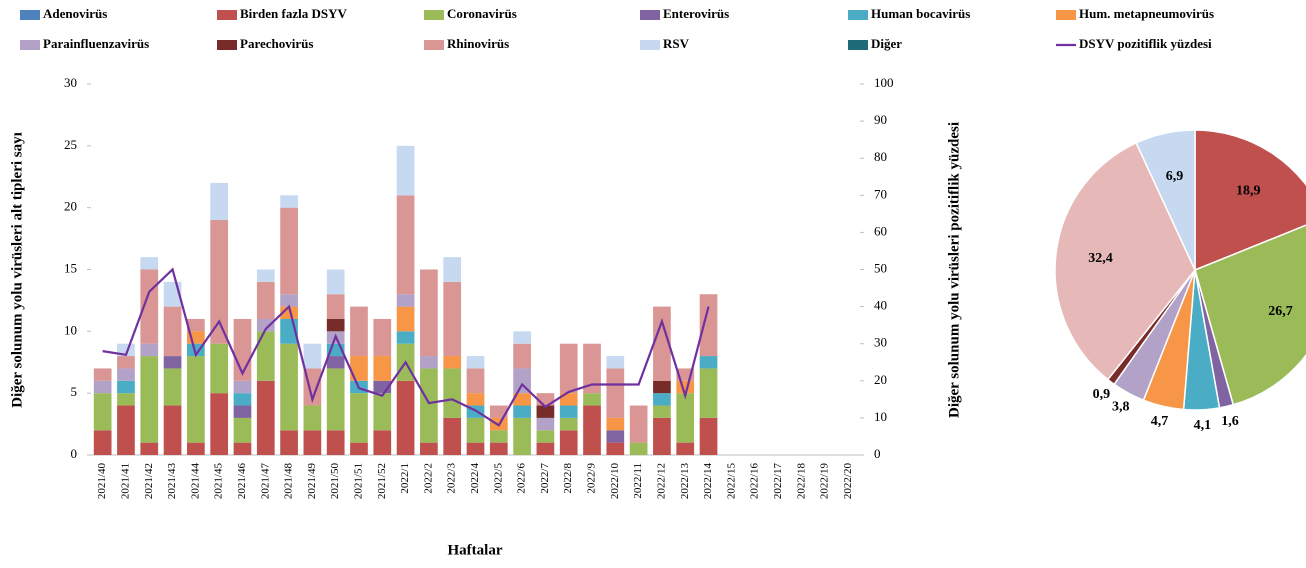 Image resolution: width=1306 pixels, height=568 pixels. I want to click on x-tick-label: 2022/4, so click(475, 478).